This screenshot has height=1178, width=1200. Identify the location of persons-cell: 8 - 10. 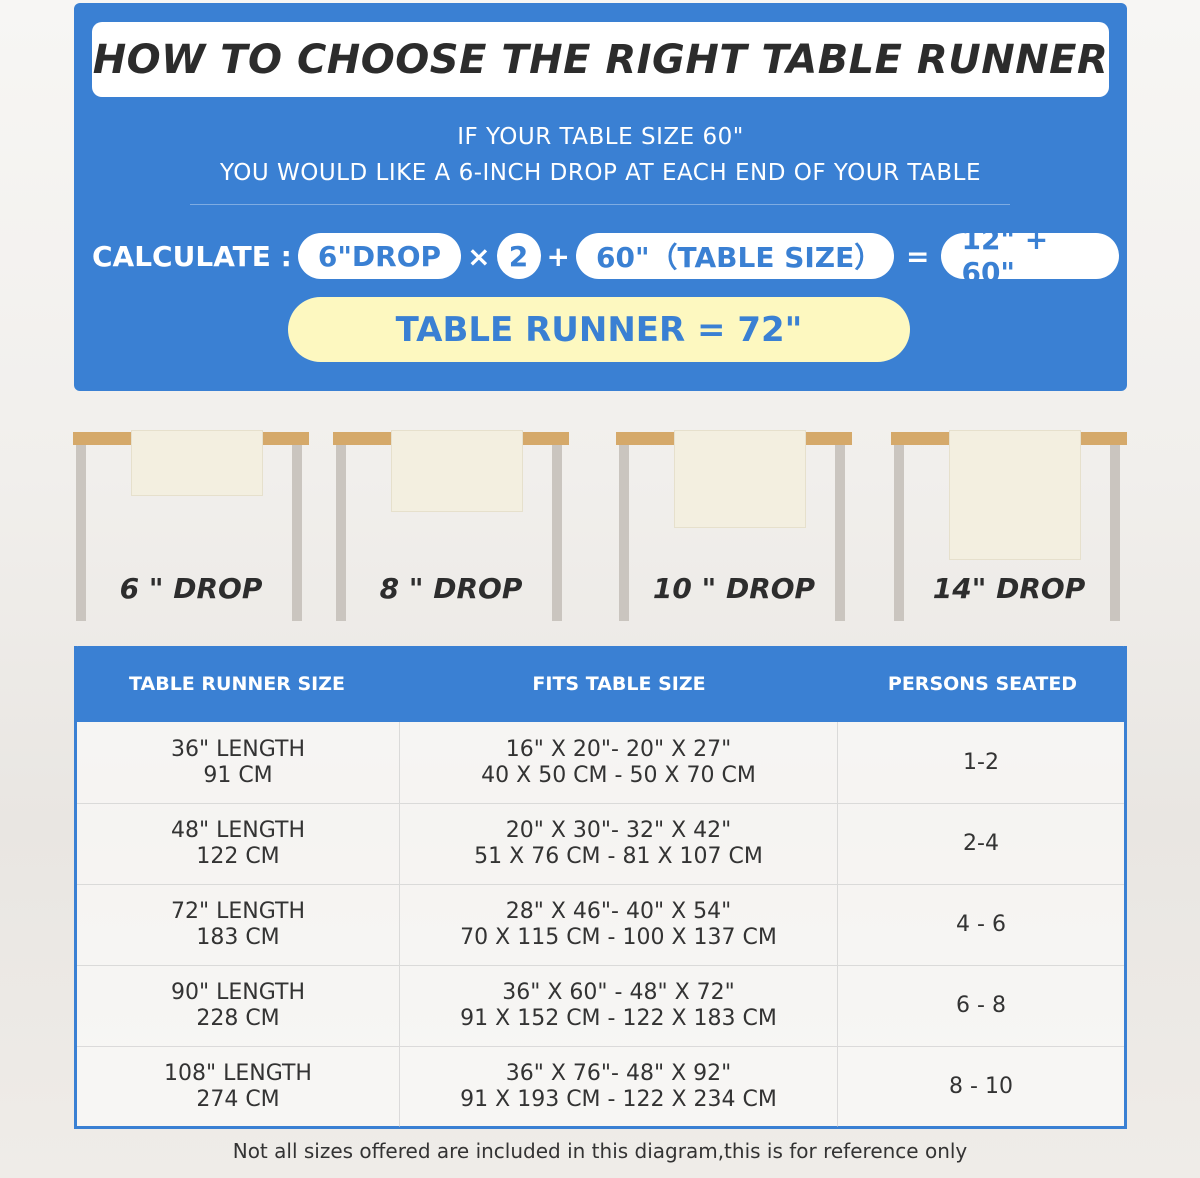
(981, 1087).